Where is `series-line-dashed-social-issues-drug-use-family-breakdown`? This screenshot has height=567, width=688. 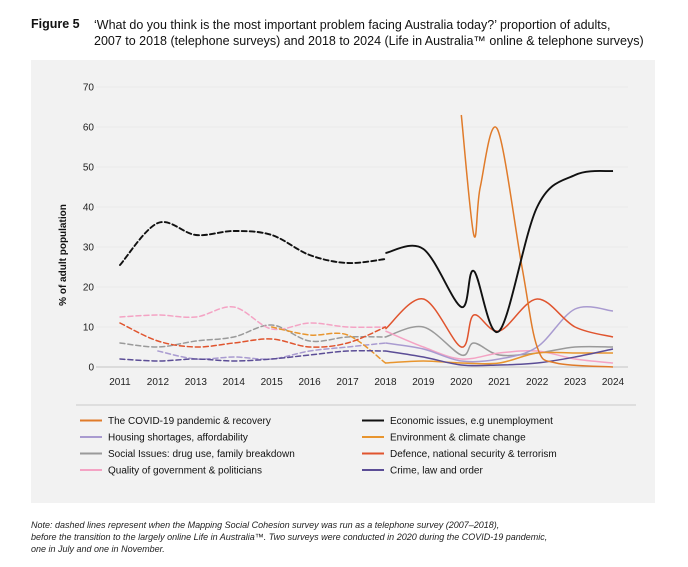 series-line-dashed-social-issues-drug-use-family-breakdown is located at coordinates (253, 336).